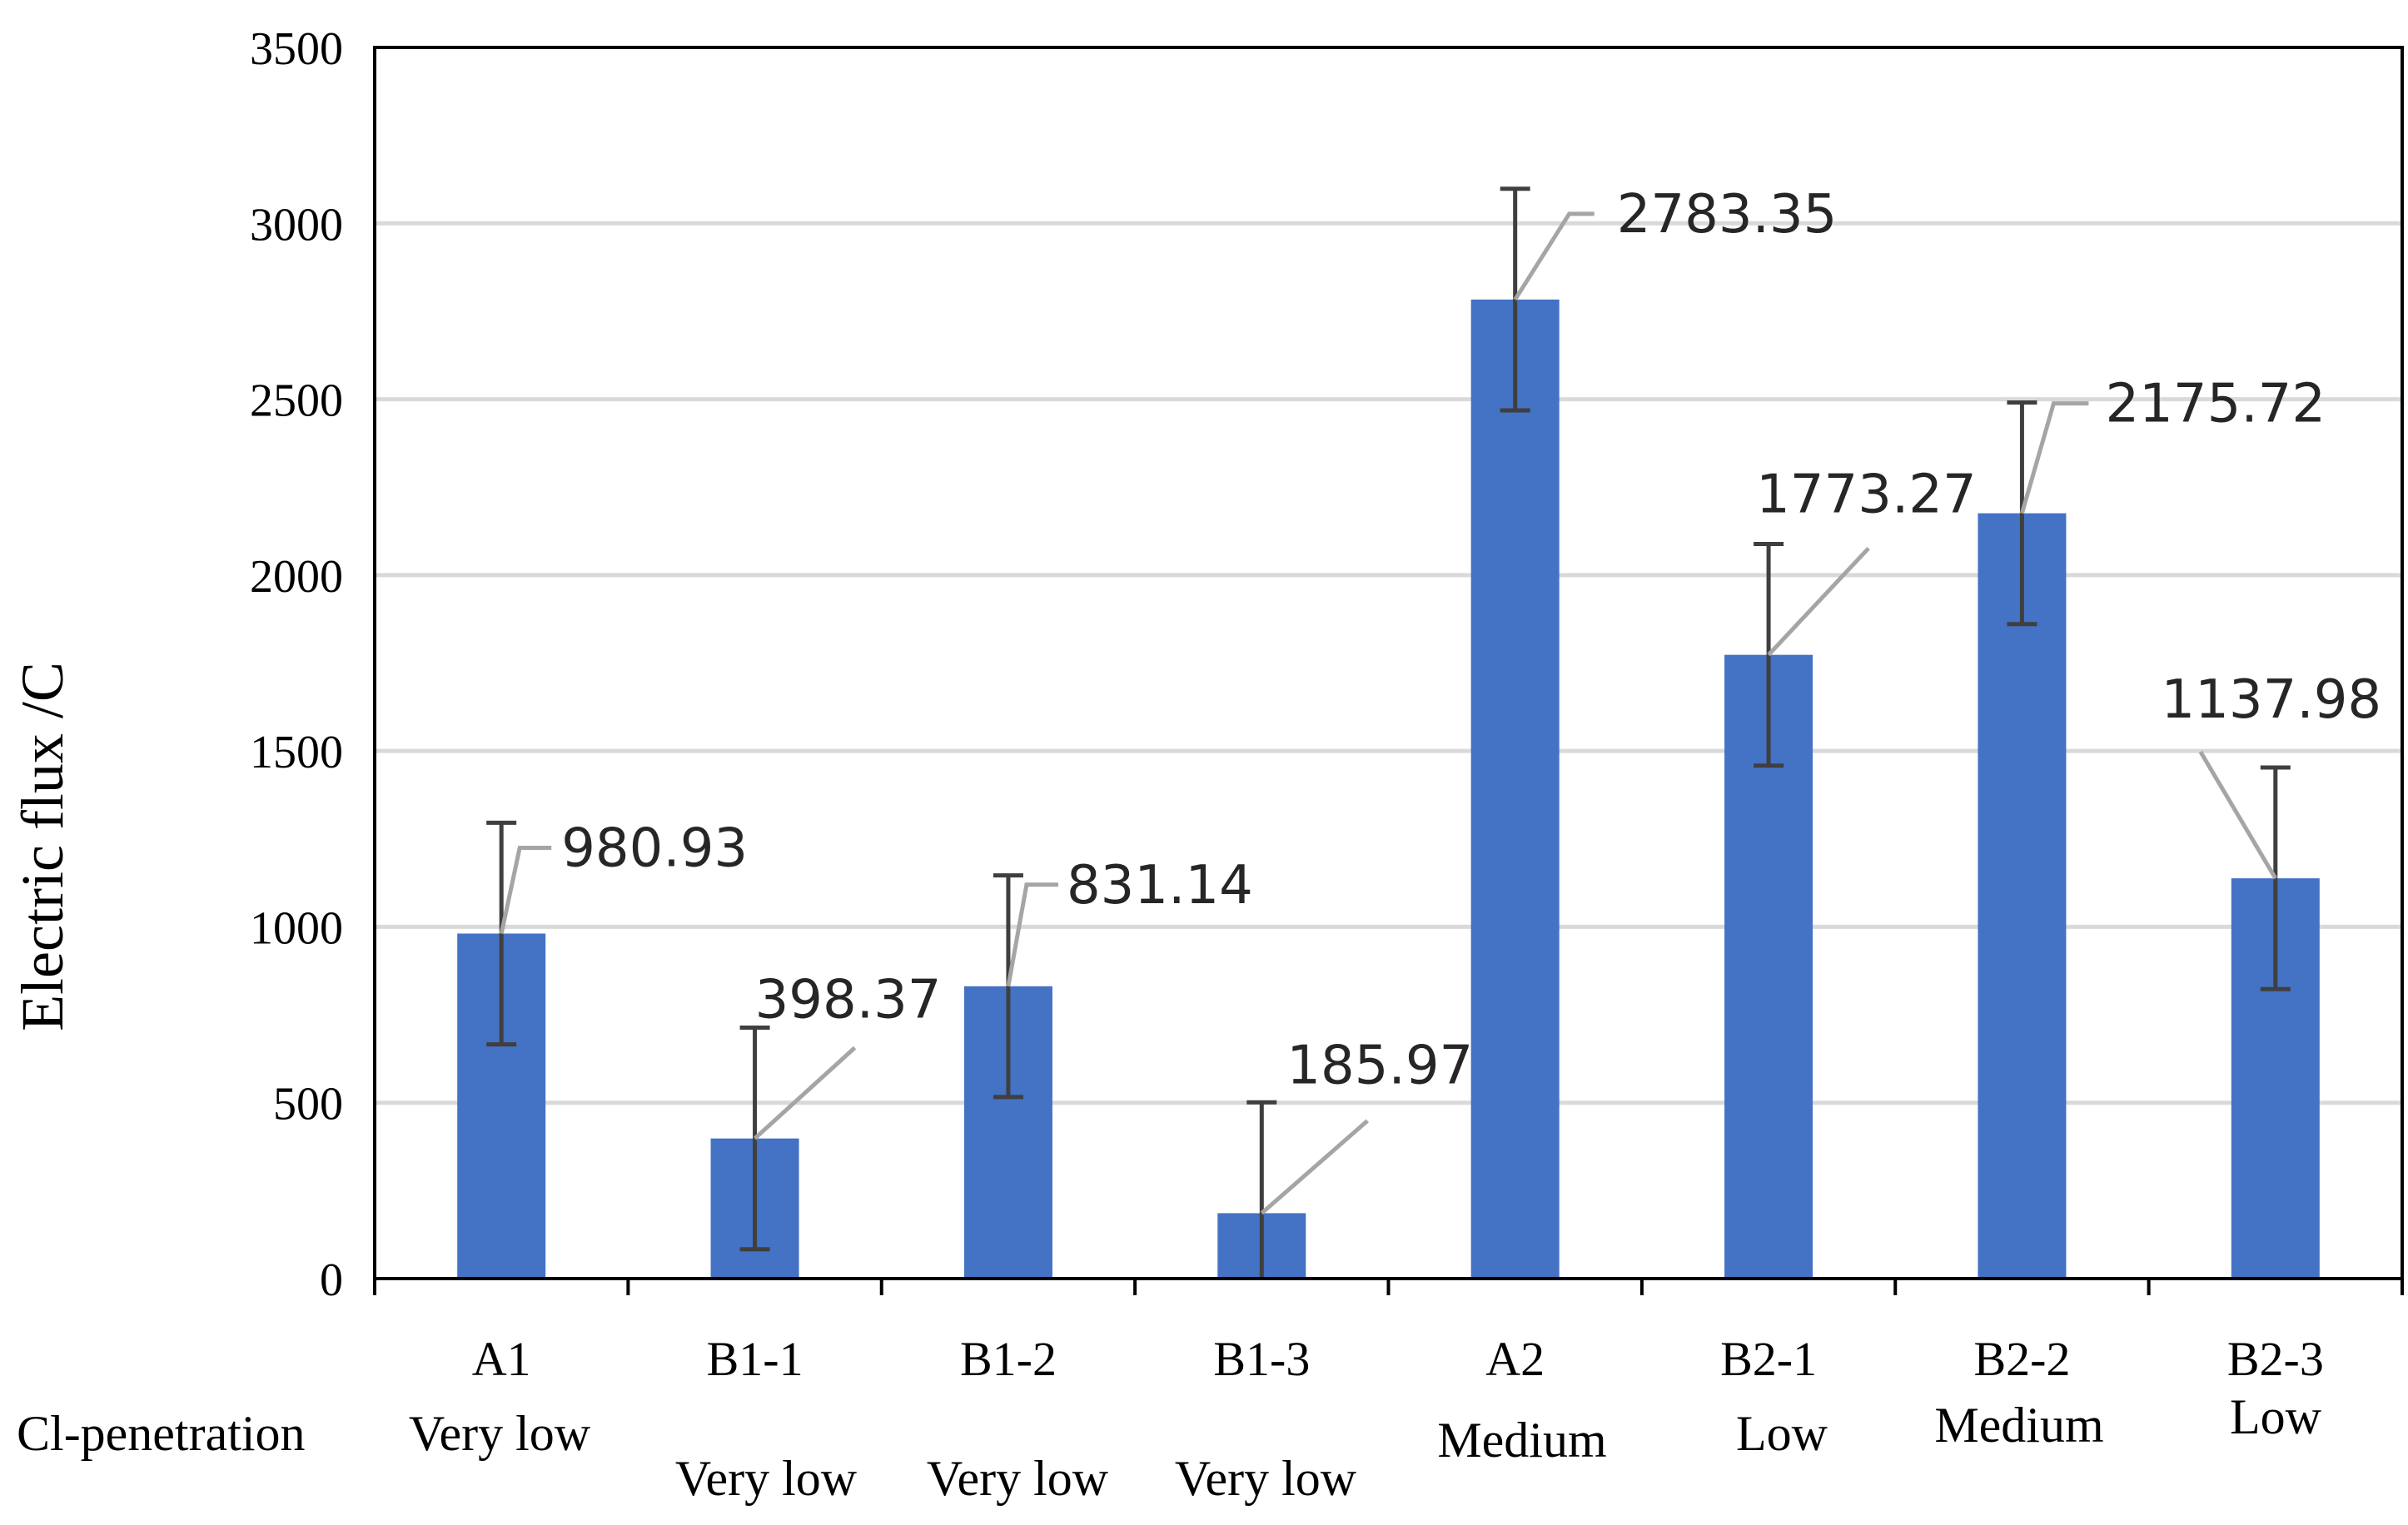 The width and height of the screenshot is (2408, 1525). Describe the element at coordinates (1521, 1440) in the screenshot. I see `penetration-label-A2: Medium` at that location.